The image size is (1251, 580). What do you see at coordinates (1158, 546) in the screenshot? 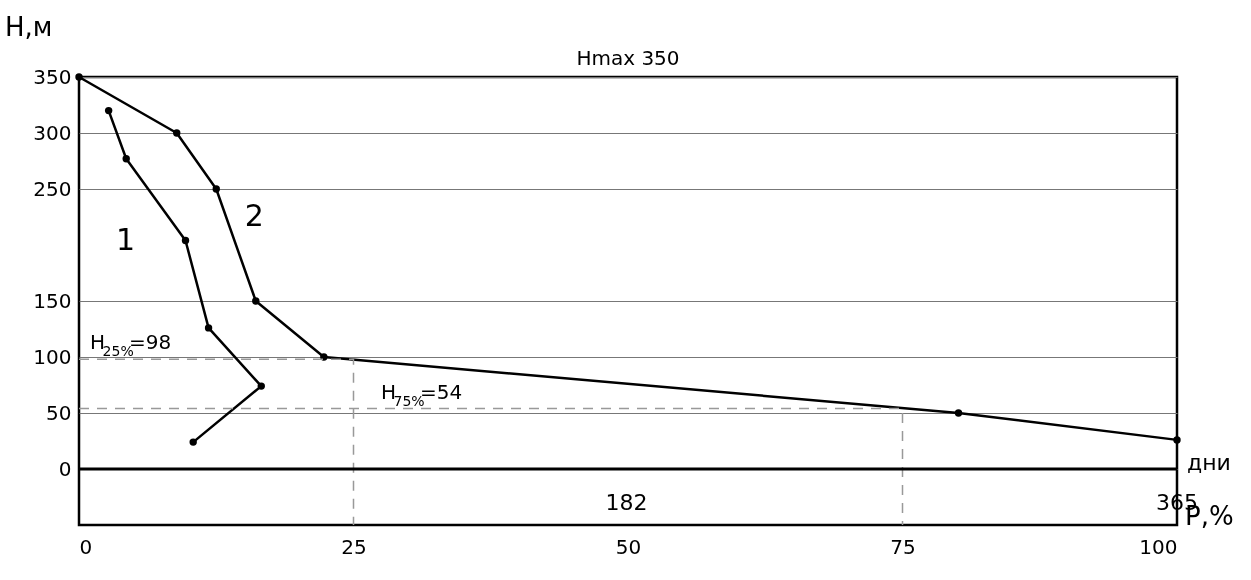
I see `x-tick-label: 100` at bounding box center [1158, 546].